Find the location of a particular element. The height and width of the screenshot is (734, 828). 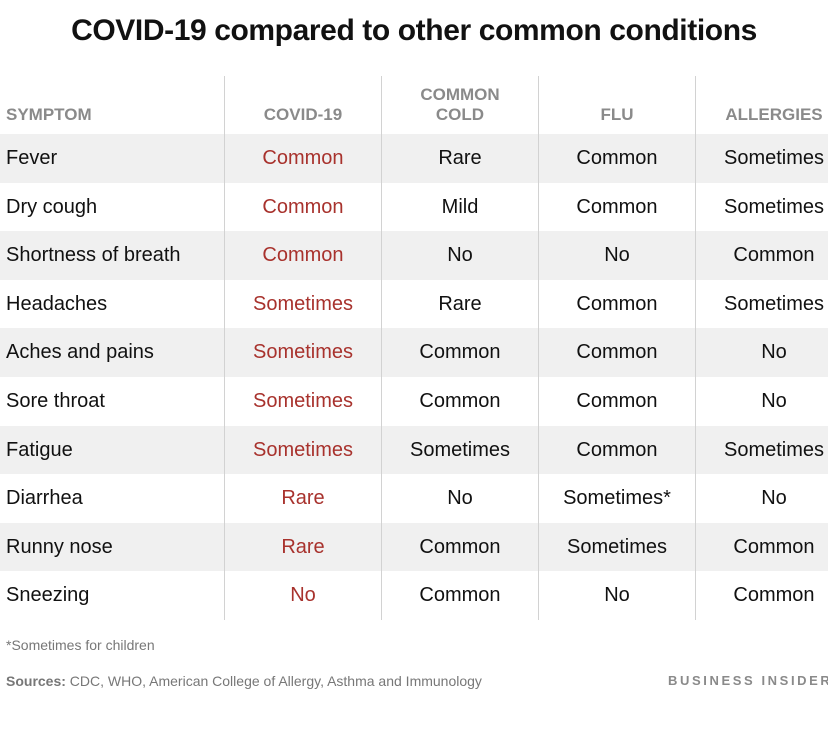

cell-symptom: Aches and pains is located at coordinates (80, 352).